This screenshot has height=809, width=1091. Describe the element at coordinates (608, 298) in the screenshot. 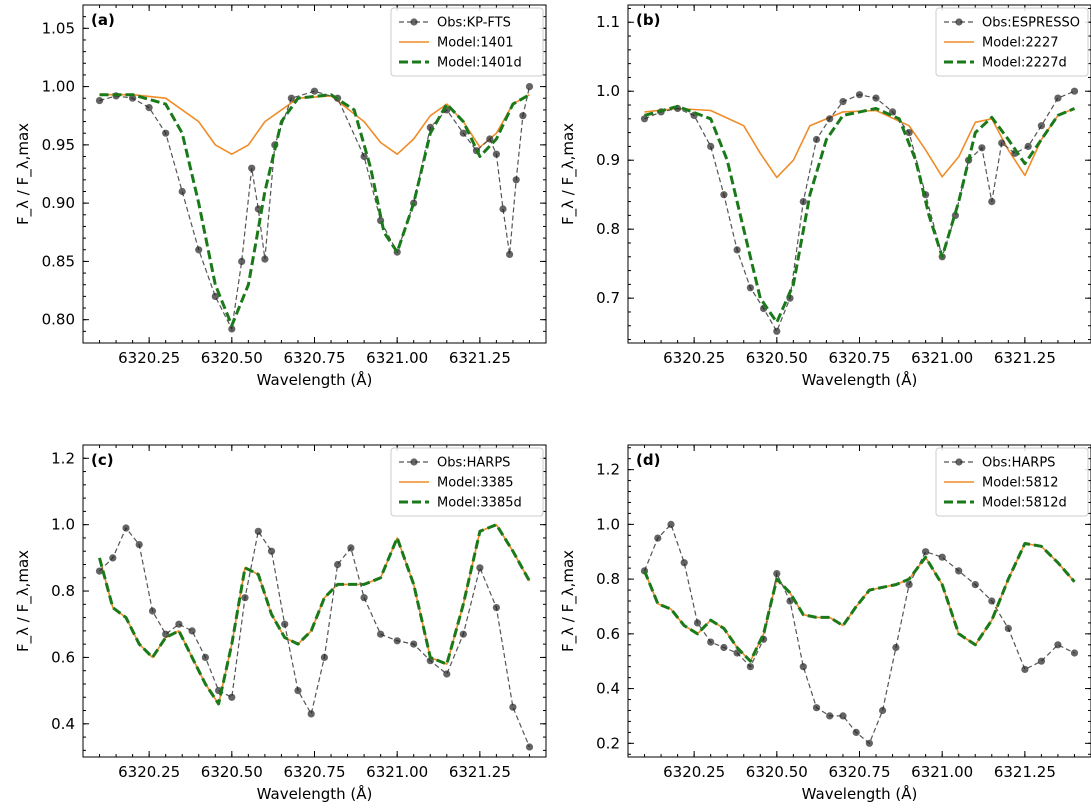

I see `y-tick-label: 0.7` at that location.